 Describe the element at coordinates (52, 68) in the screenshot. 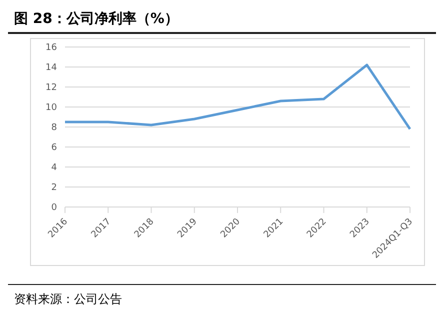

I see `y-tick-label: 14` at that location.